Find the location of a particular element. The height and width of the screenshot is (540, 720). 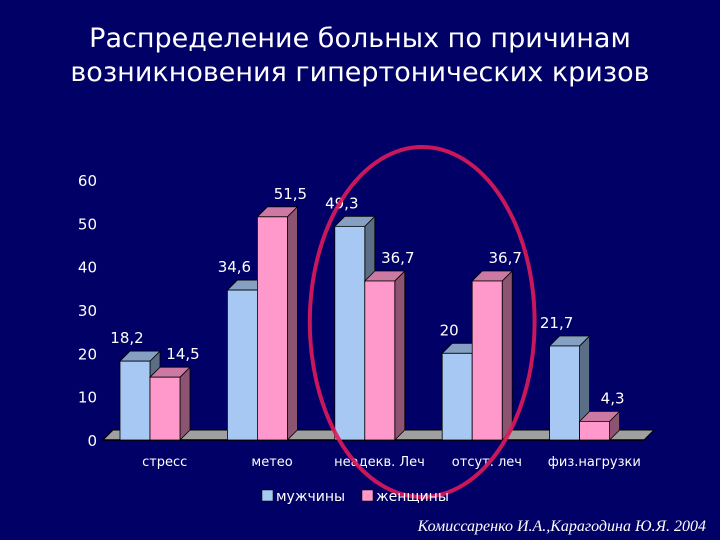

slide-title-line-1: Распределение больных по причинам is located at coordinates (360, 38).